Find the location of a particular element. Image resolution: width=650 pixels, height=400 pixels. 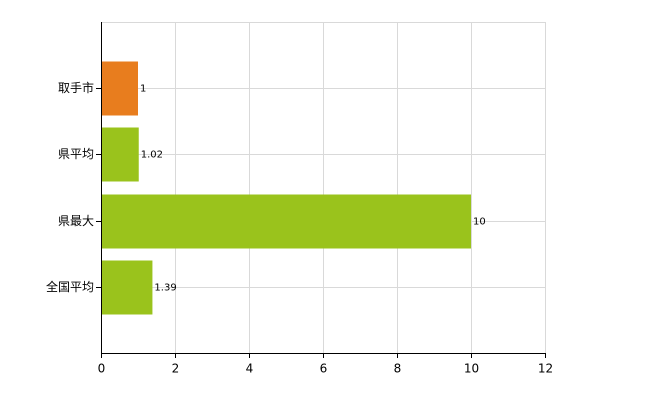

y-tick-label: 全国平均 is located at coordinates (70, 286).